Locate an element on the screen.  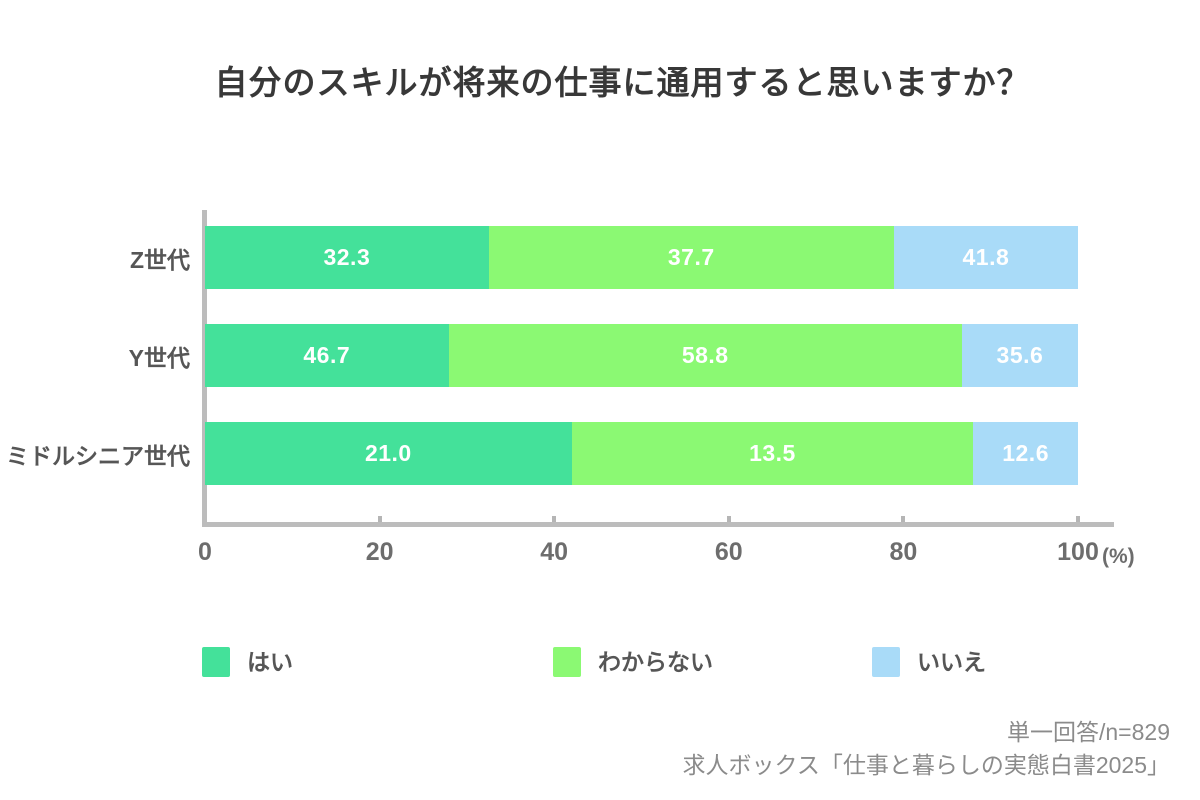
category-label: Z世代 is located at coordinates (159, 259).